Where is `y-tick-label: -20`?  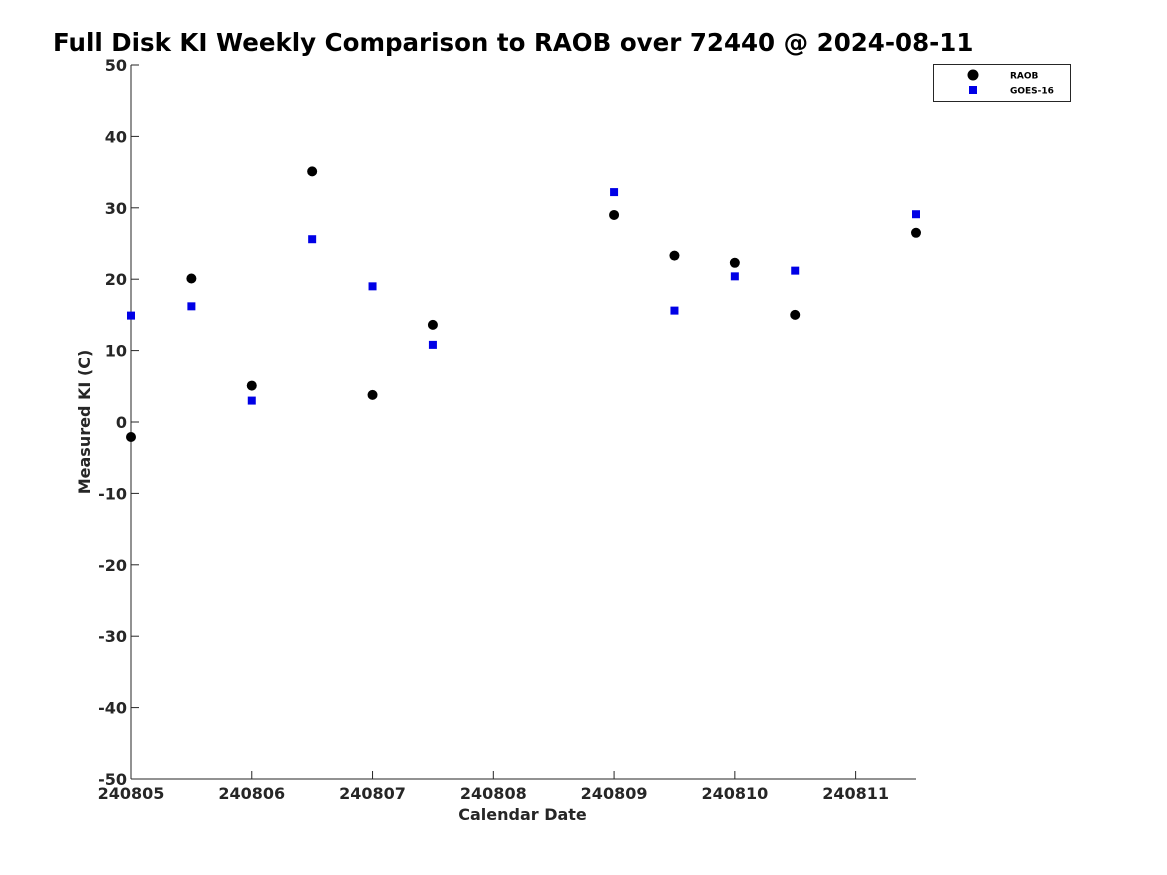
y-tick-label: -20 is located at coordinates (112, 565).